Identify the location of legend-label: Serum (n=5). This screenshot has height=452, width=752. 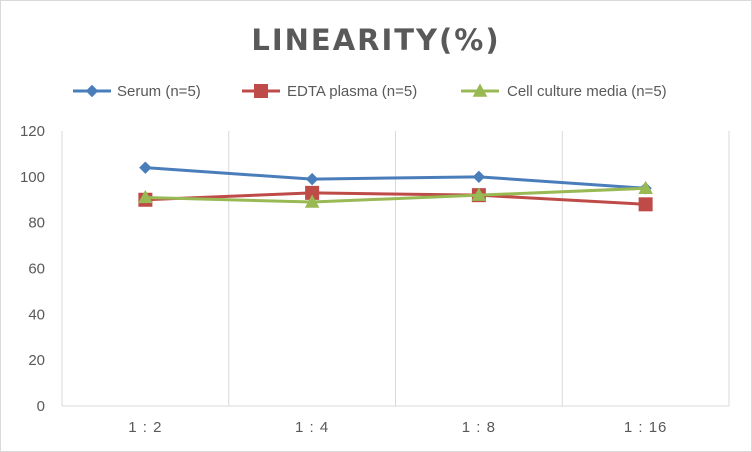
(159, 91).